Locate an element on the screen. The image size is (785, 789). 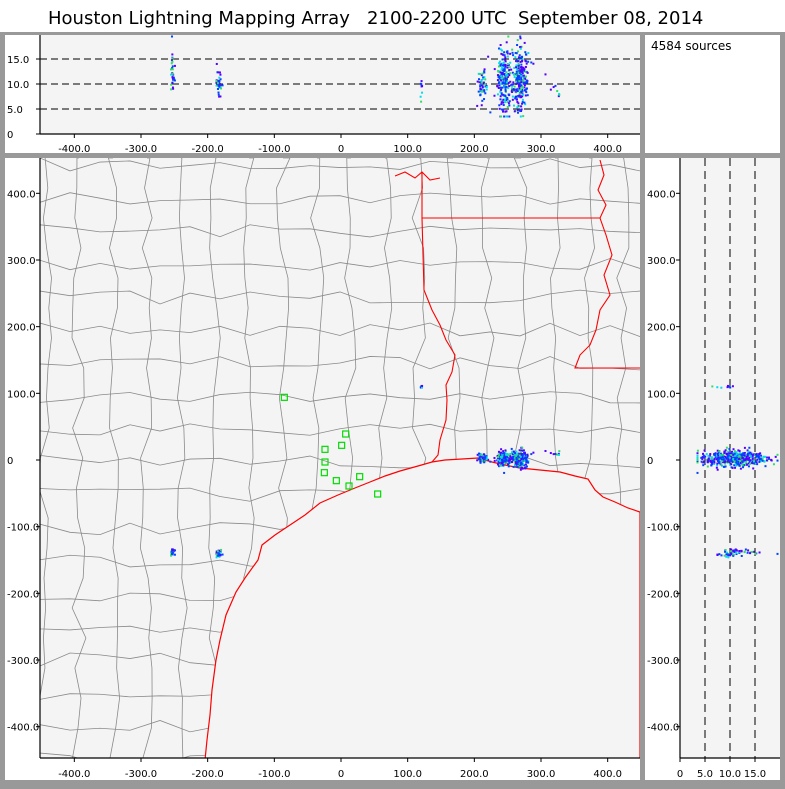
x-tick-label: -300.0 is located at coordinates (141, 774).